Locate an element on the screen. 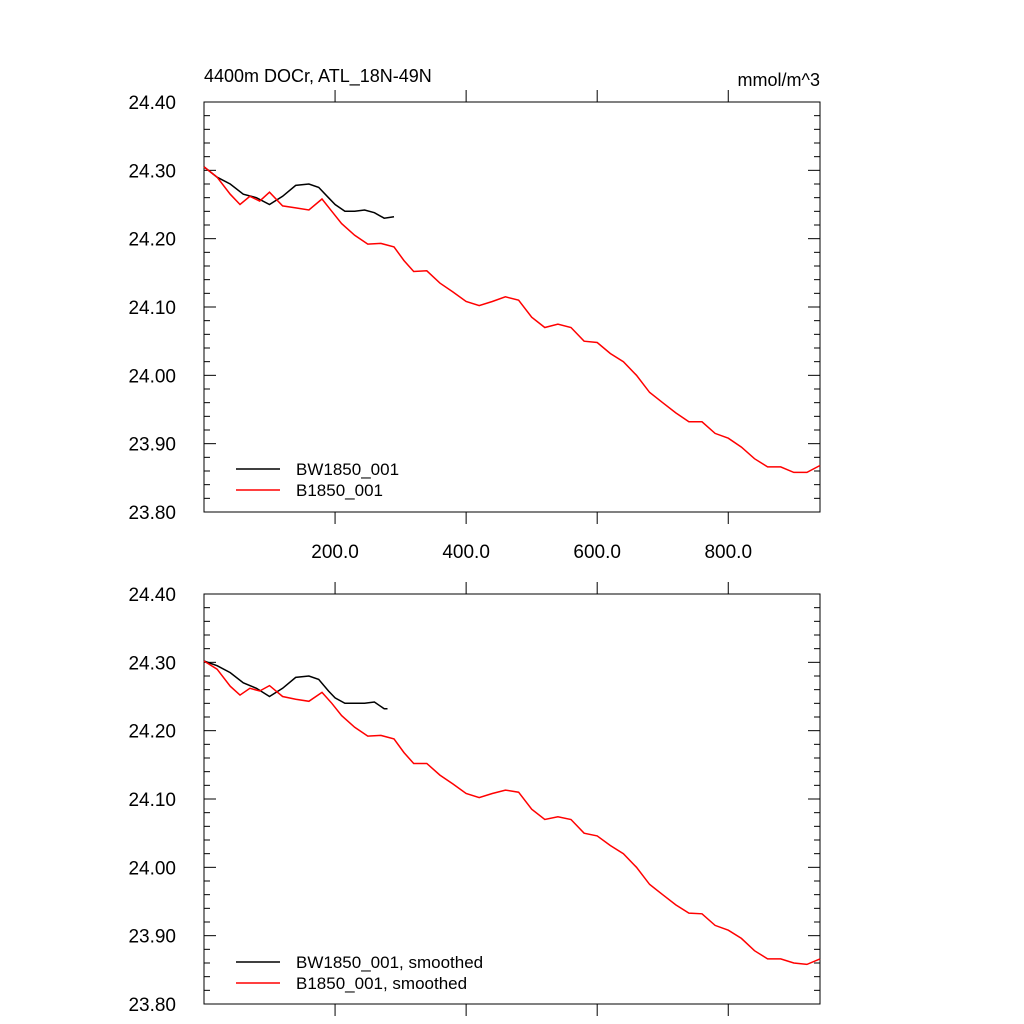  units-label: mmol/m^3 is located at coordinates (779, 80).